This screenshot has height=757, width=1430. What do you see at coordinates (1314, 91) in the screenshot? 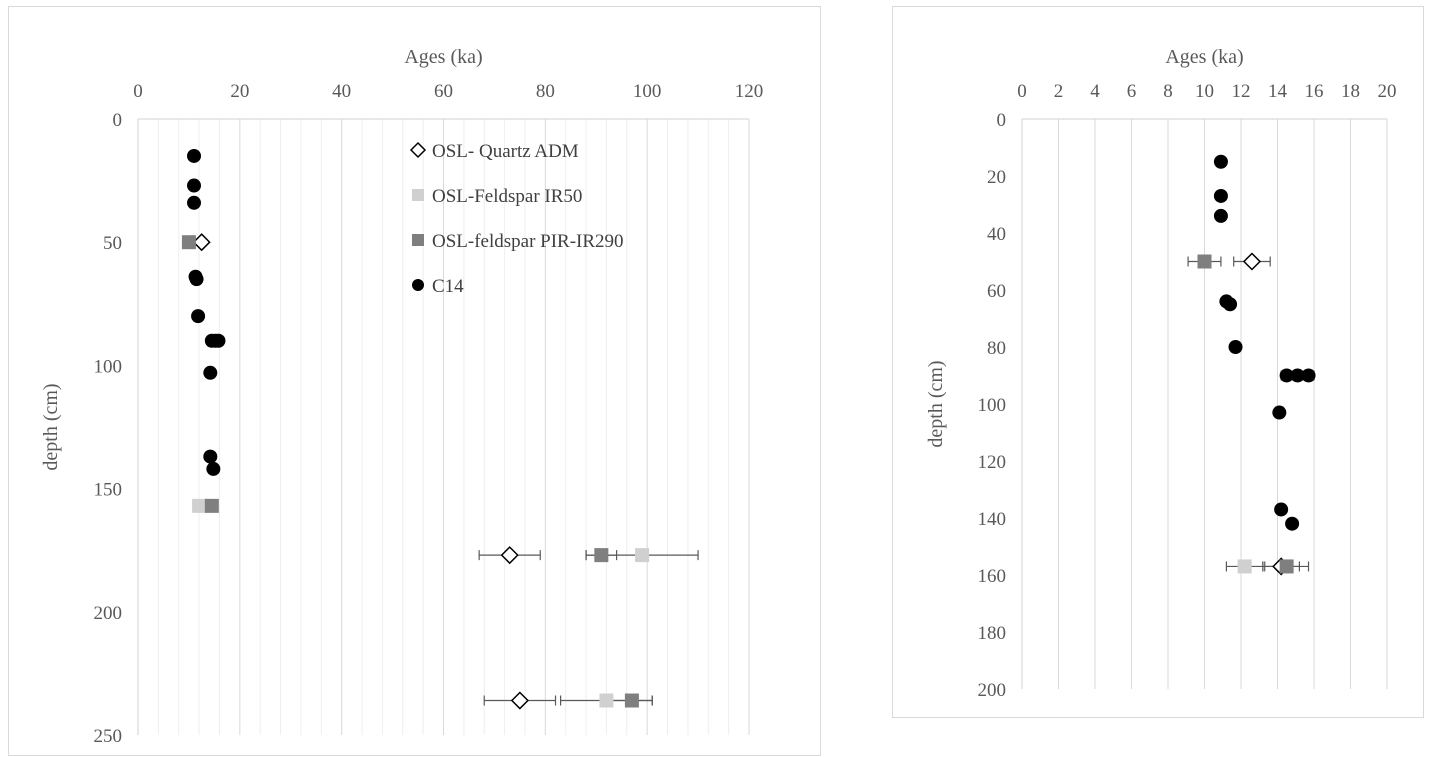
I see `right-x-tick-label: 16` at bounding box center [1314, 91].